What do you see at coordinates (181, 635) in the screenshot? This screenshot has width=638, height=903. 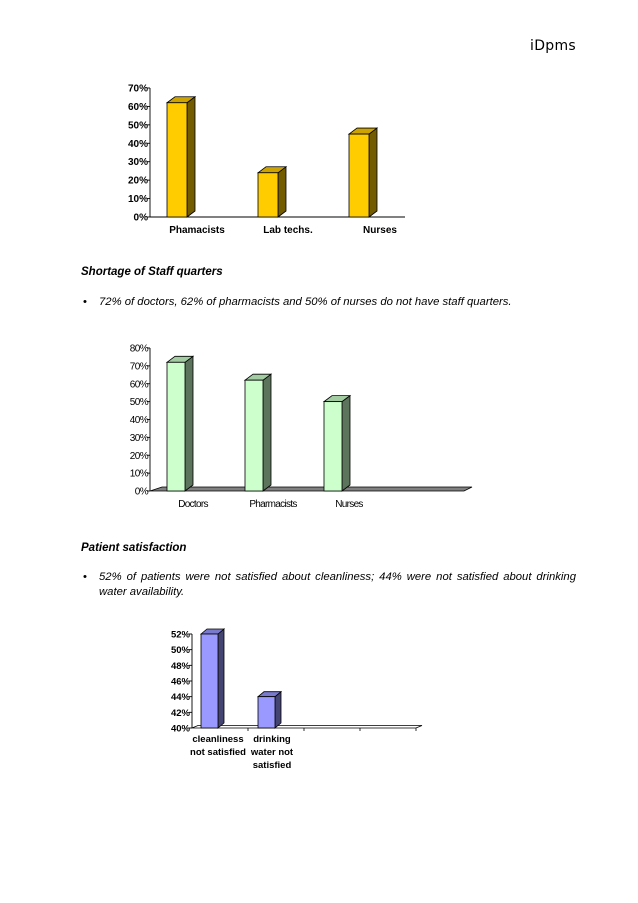 I see `y-tick-label: 52%` at bounding box center [181, 635].